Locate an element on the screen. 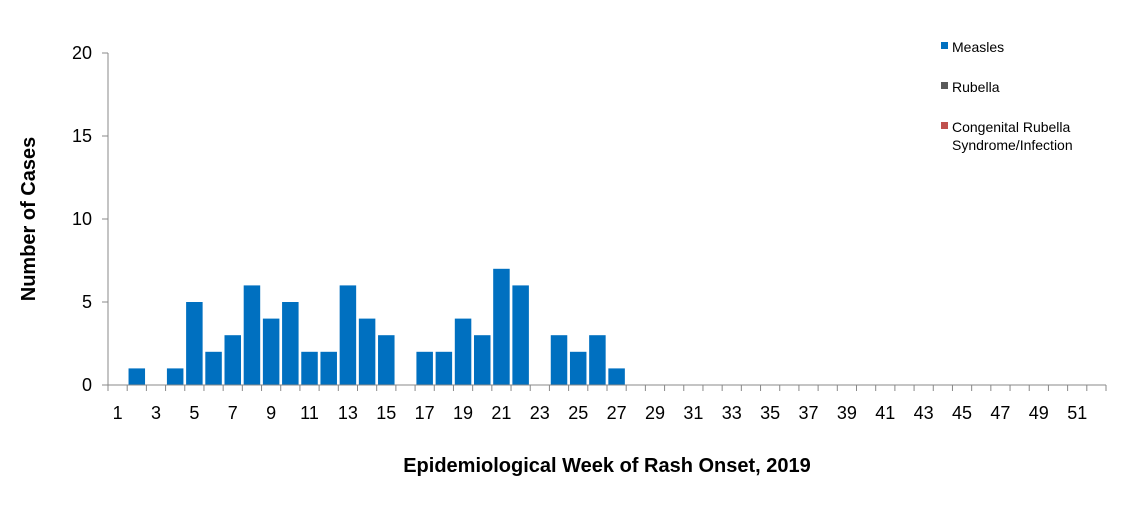  x-tick-label: 3 is located at coordinates (156, 413).